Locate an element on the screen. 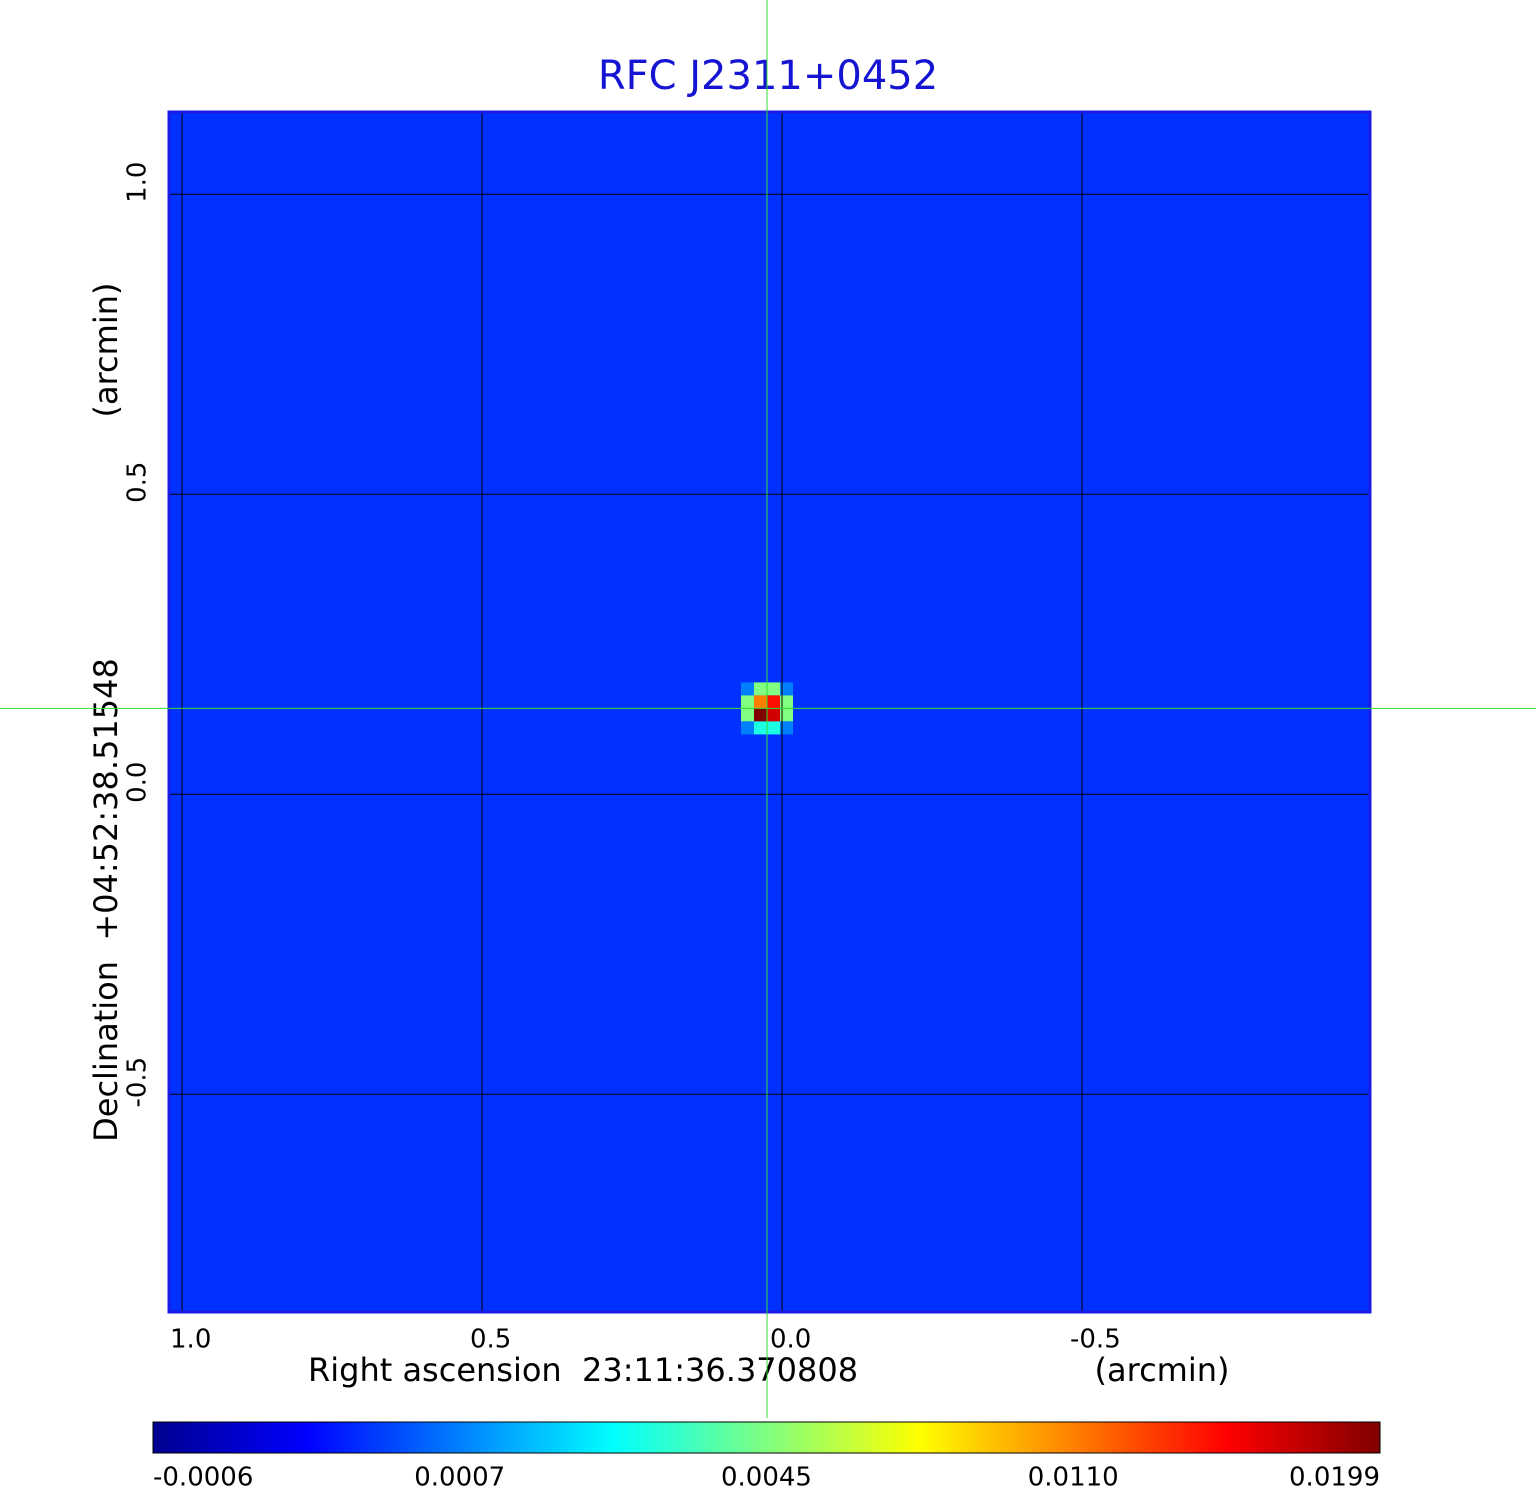 Image resolution: width=1536 pixels, height=1511 pixels. x-tick-label: 0.5 is located at coordinates (490, 1340).